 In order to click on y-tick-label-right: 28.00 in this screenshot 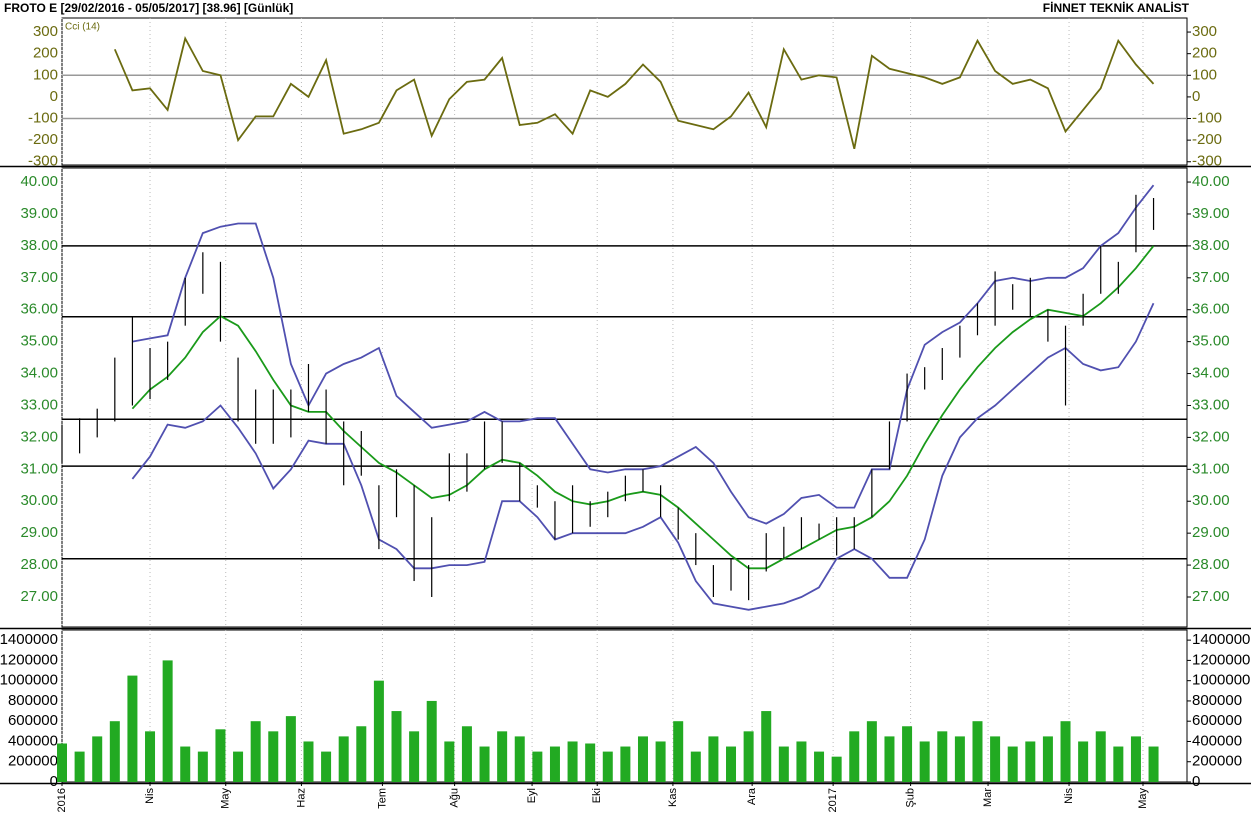, I will do `click(1211, 564)`.